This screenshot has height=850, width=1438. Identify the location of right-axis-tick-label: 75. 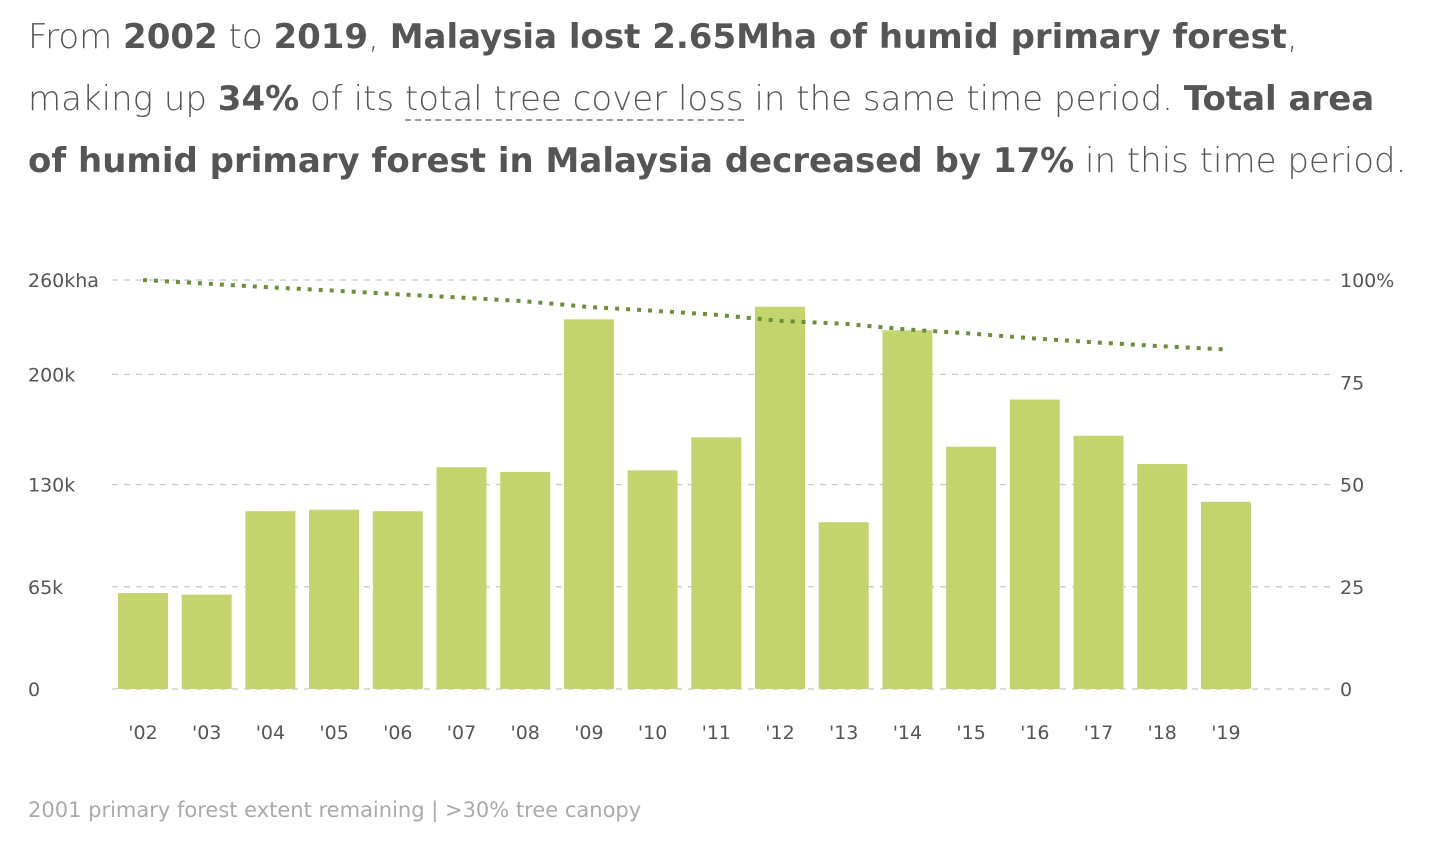
(1352, 383).